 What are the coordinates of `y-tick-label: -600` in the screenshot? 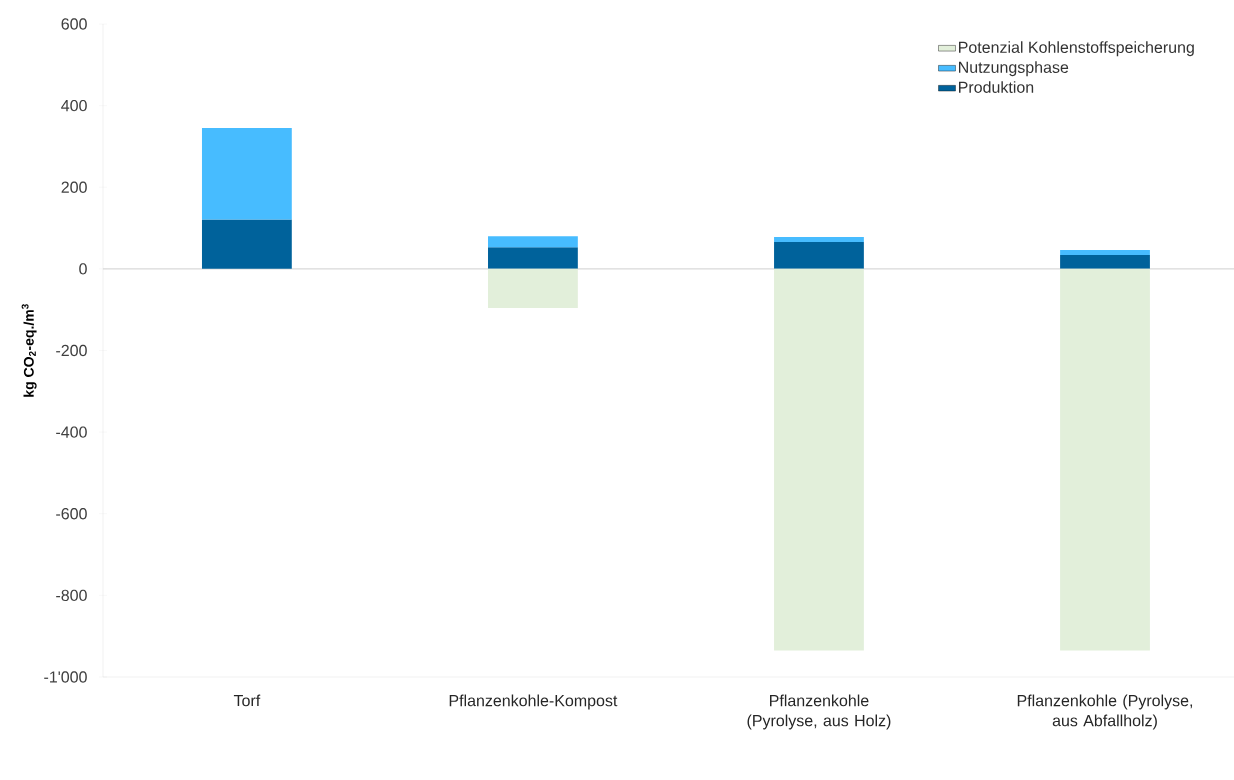 It's located at (71, 514).